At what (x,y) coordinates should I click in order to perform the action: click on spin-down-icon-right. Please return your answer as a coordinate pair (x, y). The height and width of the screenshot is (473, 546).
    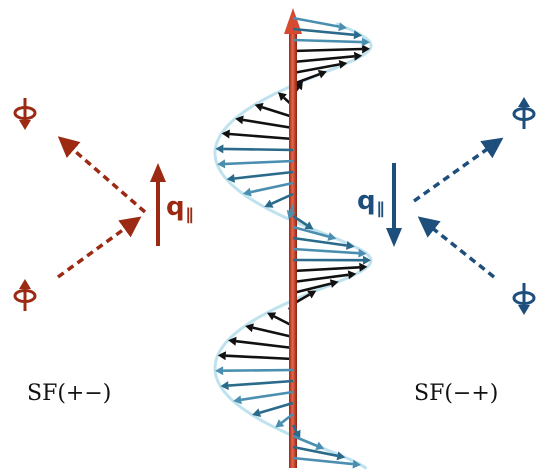
    Looking at the image, I should click on (524, 299).